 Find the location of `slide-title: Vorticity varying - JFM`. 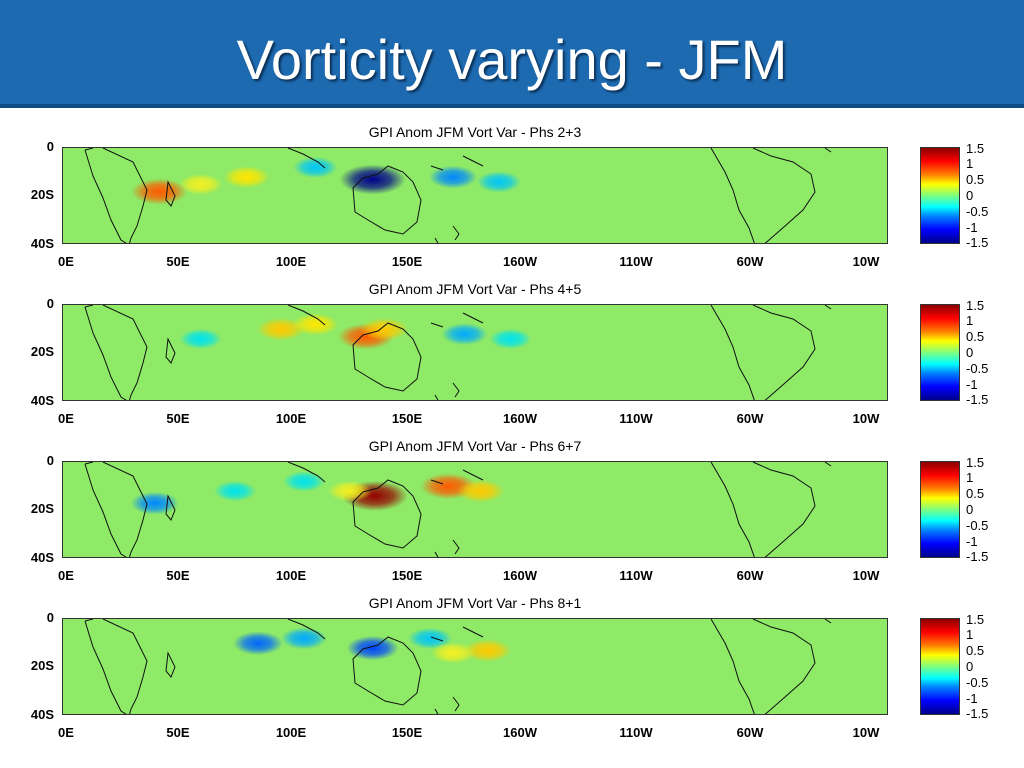

slide-title: Vorticity varying - JFM is located at coordinates (512, 59).